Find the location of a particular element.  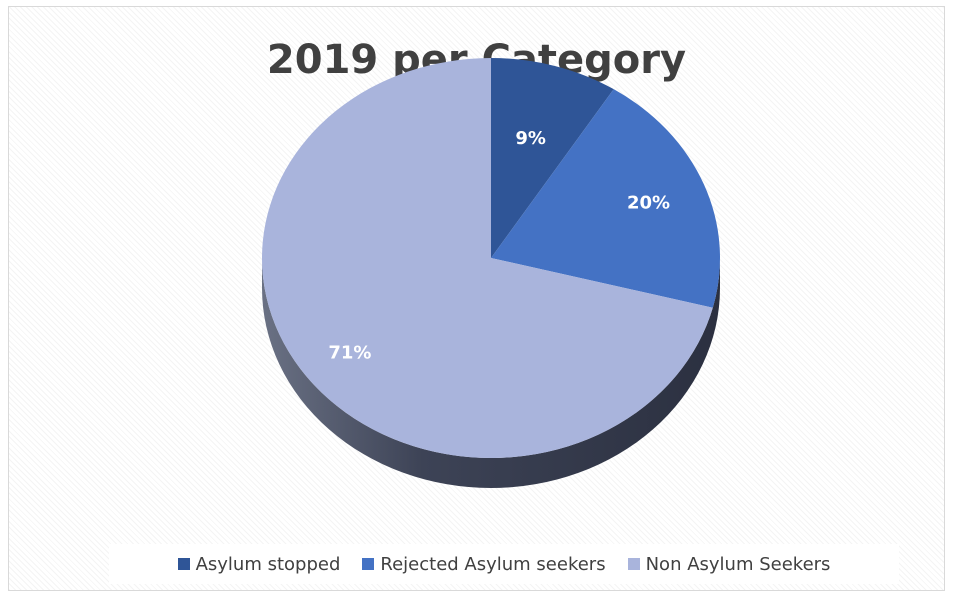

pie-slice-rejected-asylum-seekers is located at coordinates (605, 198).